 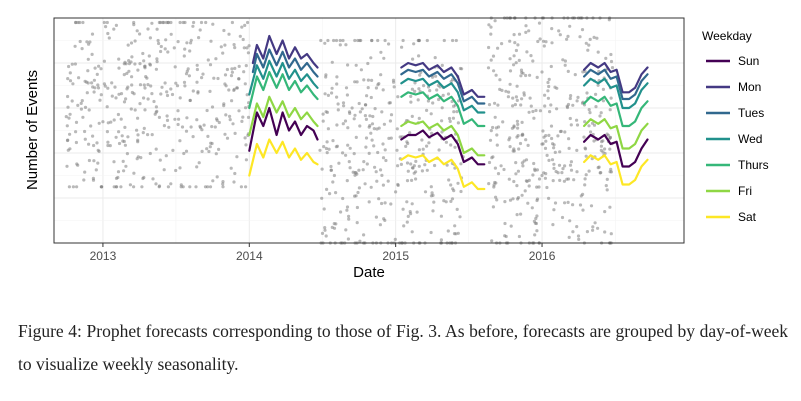 I want to click on series-line-thurs, so click(x=615, y=111).